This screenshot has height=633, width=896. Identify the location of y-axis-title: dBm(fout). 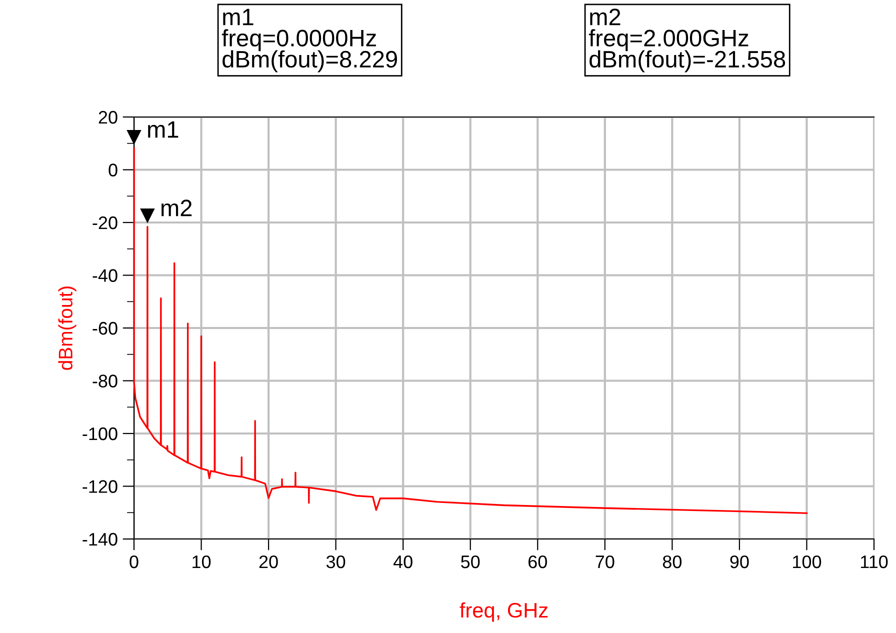
(67, 328).